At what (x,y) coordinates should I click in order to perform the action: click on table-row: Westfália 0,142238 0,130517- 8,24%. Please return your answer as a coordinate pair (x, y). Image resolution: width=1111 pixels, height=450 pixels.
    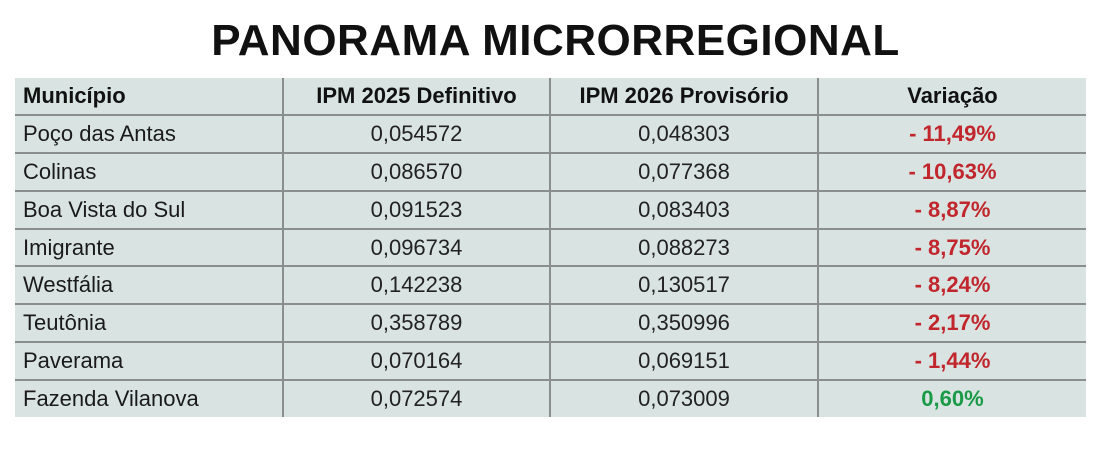
    Looking at the image, I should click on (550, 286).